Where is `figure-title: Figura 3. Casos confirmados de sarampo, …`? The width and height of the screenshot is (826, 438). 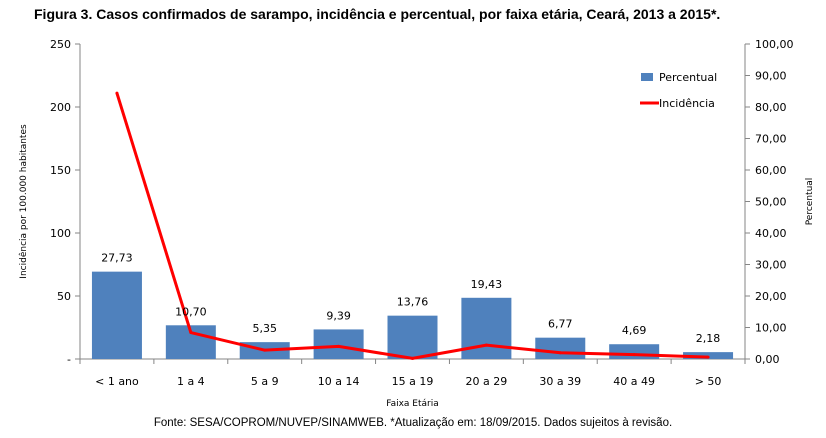
figure-title: Figura 3. Casos confirmados de sarampo, … is located at coordinates (377, 14).